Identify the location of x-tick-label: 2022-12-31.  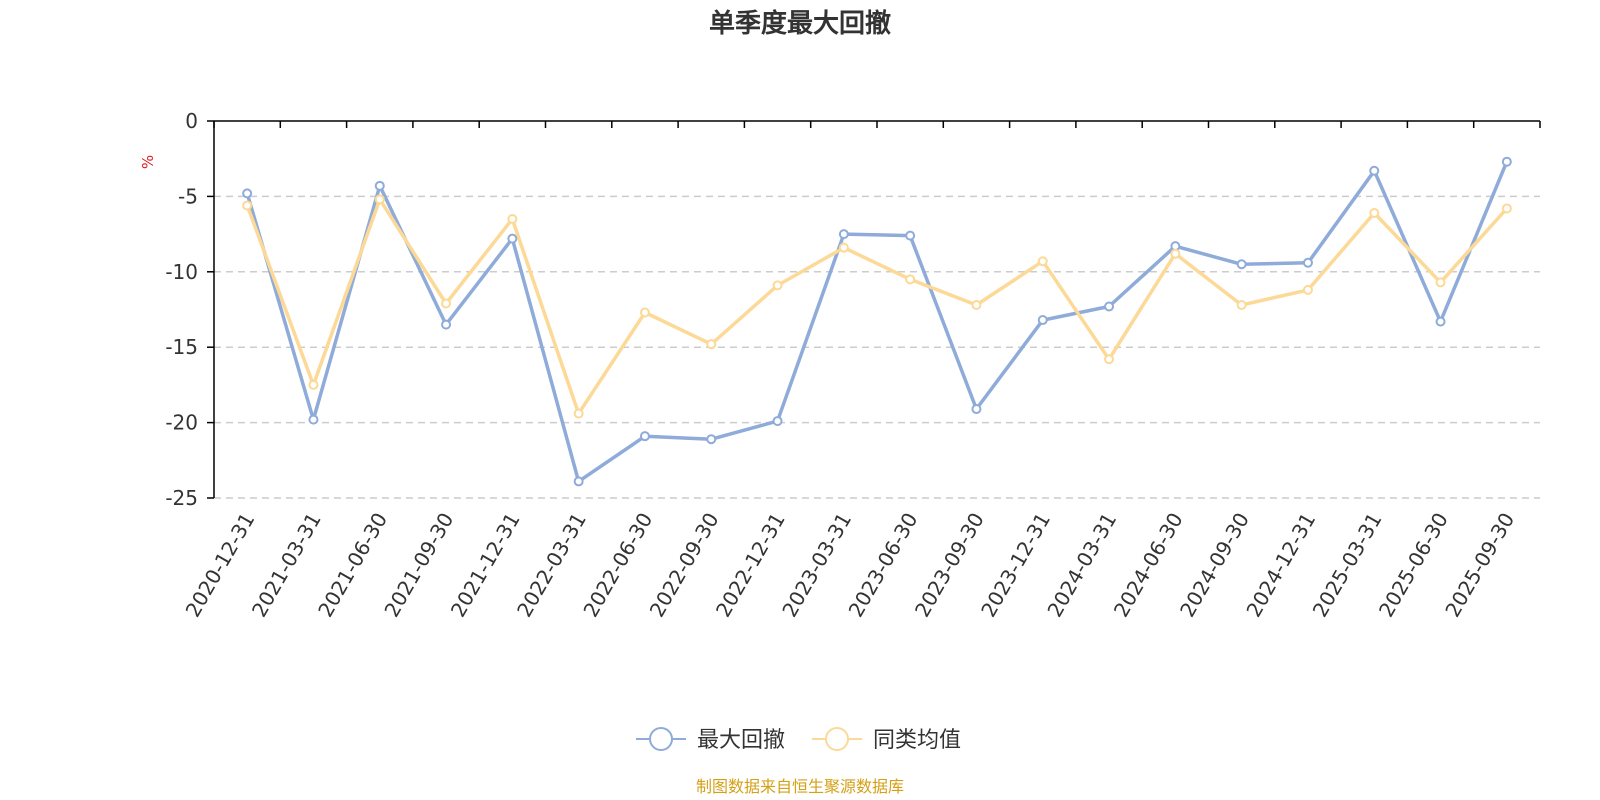
(750, 565).